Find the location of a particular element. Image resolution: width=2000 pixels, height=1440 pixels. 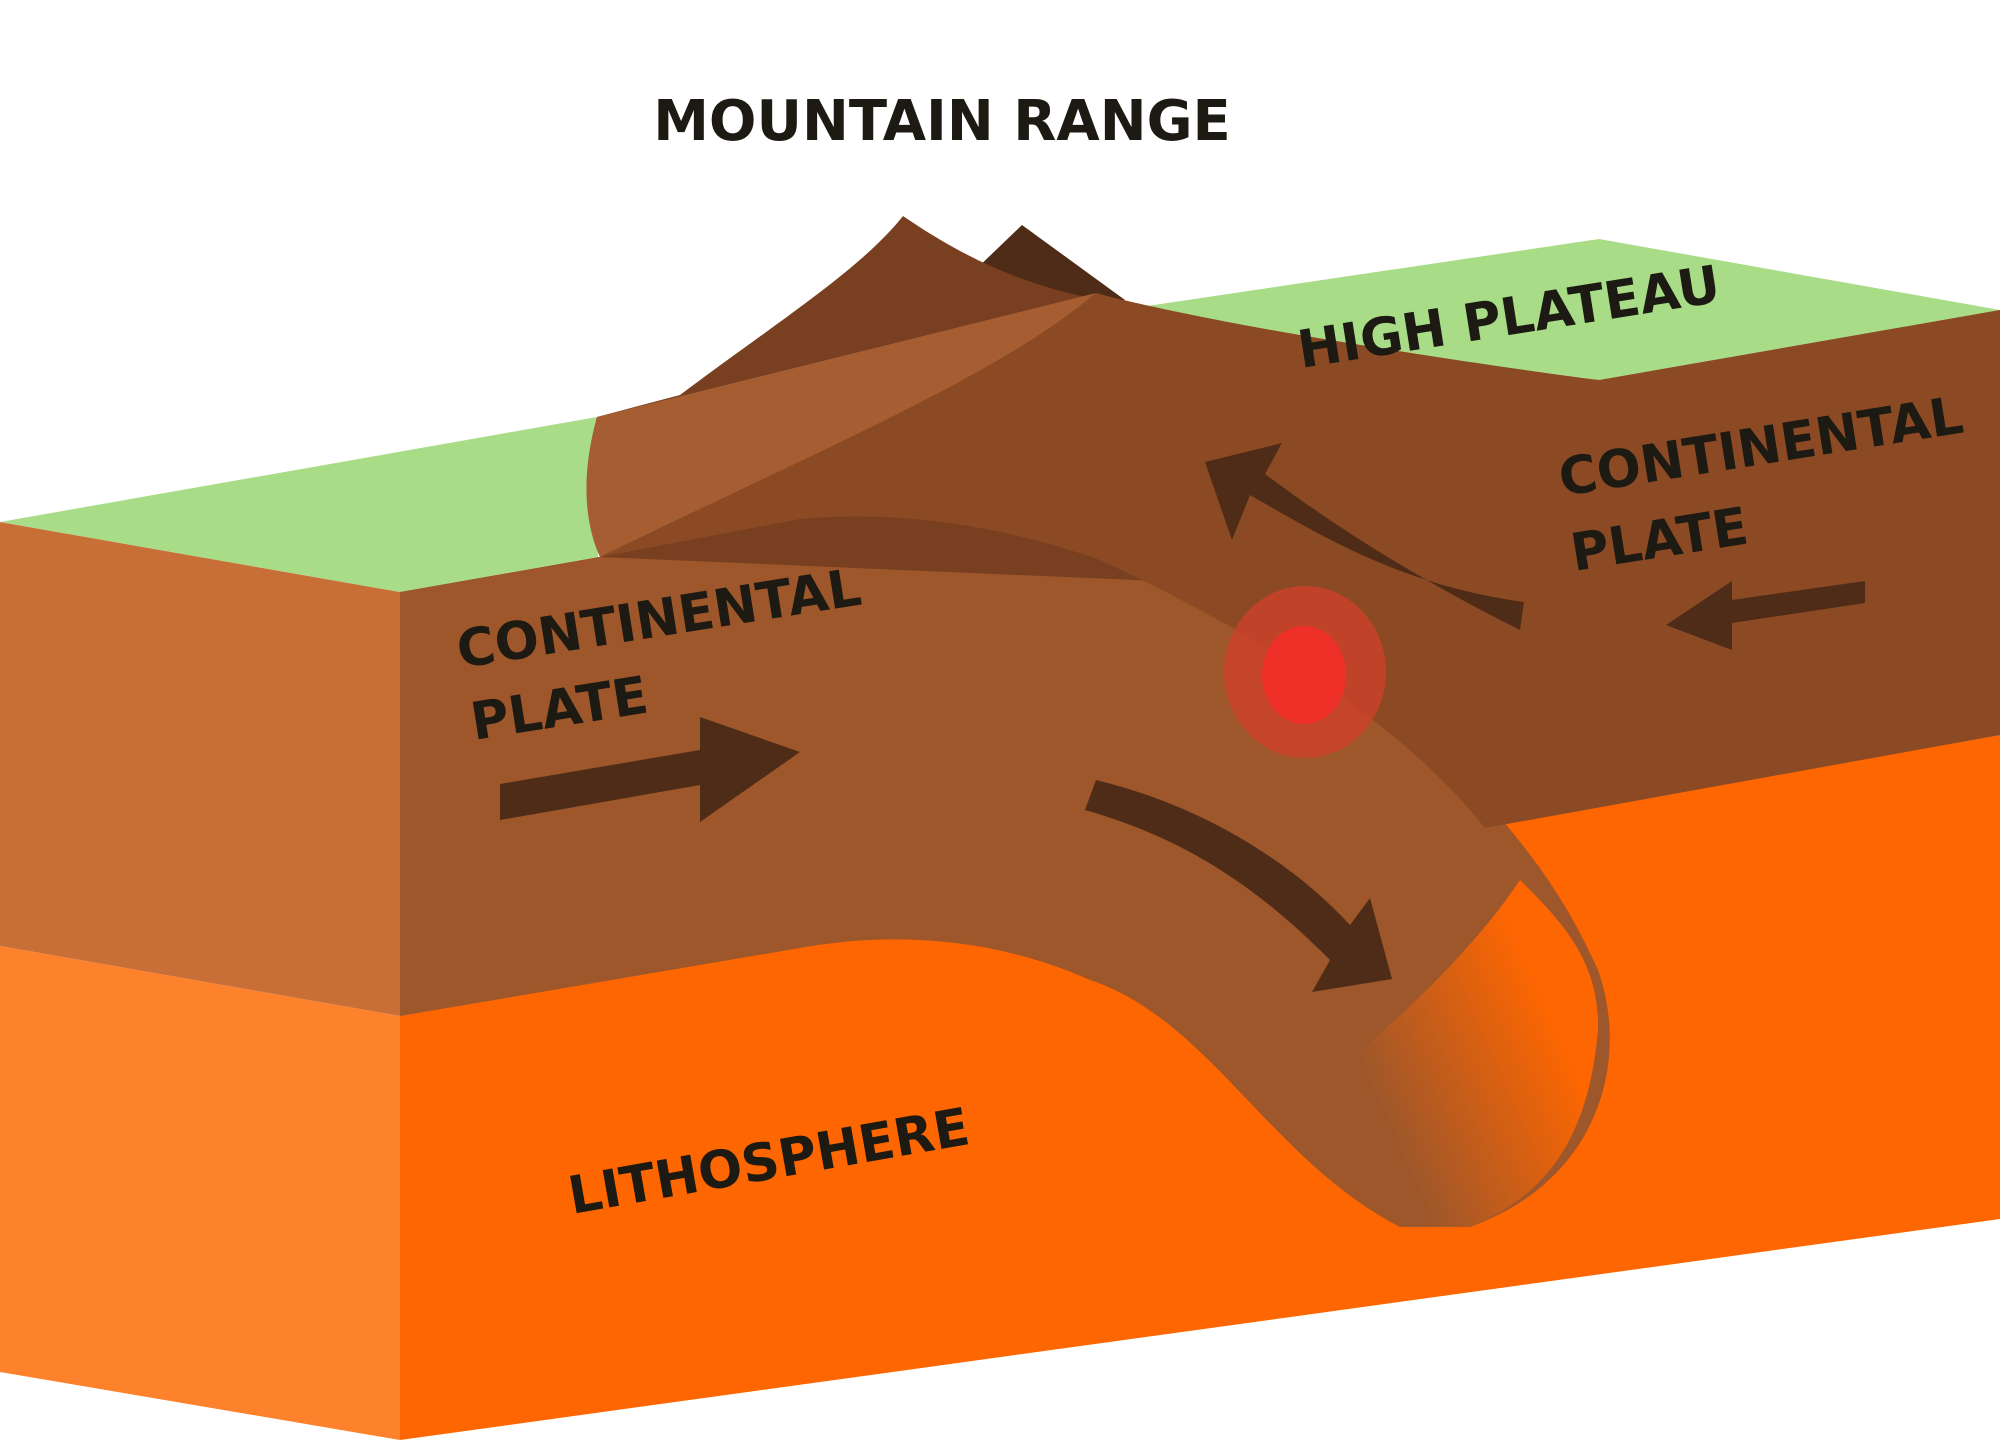

left-arrow-icon is located at coordinates (1765, 615).